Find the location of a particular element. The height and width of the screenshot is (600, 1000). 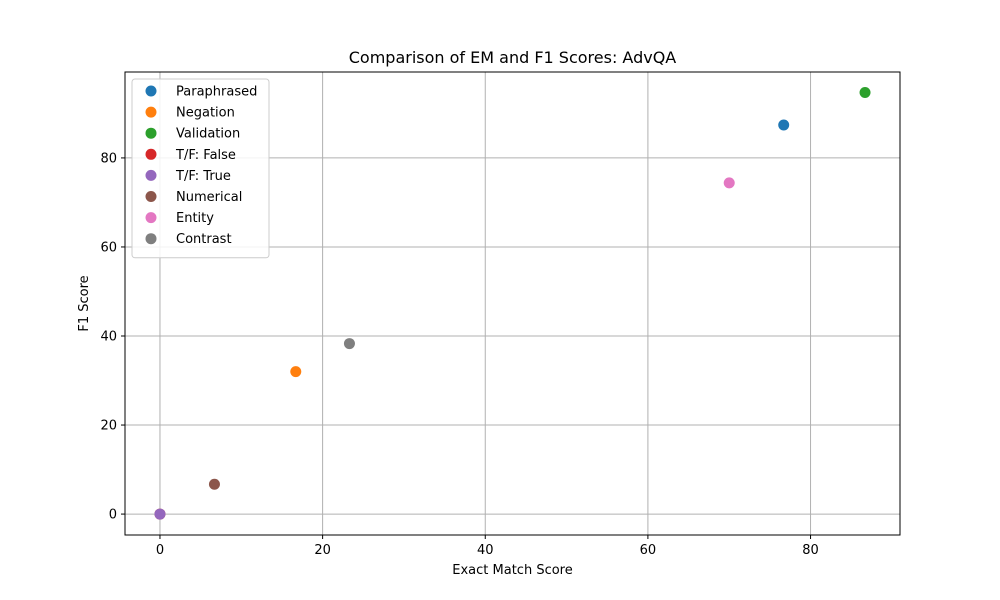

legend-label-t-f-false: T/F: False is located at coordinates (205, 155).